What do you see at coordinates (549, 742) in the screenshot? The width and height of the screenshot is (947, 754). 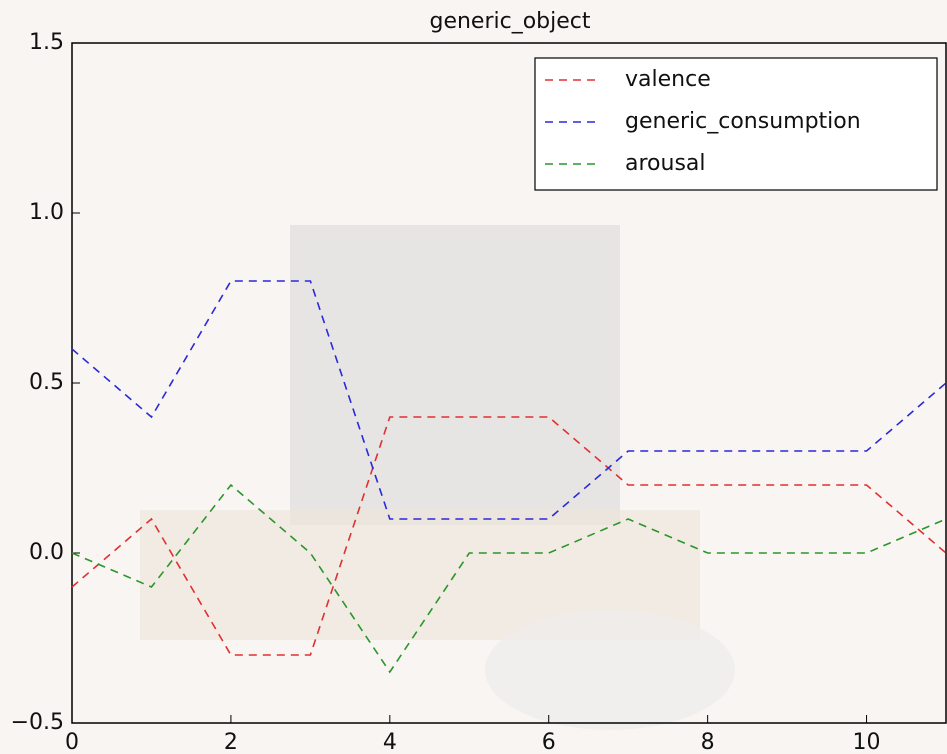 I see `x-tick-label: 6` at bounding box center [549, 742].